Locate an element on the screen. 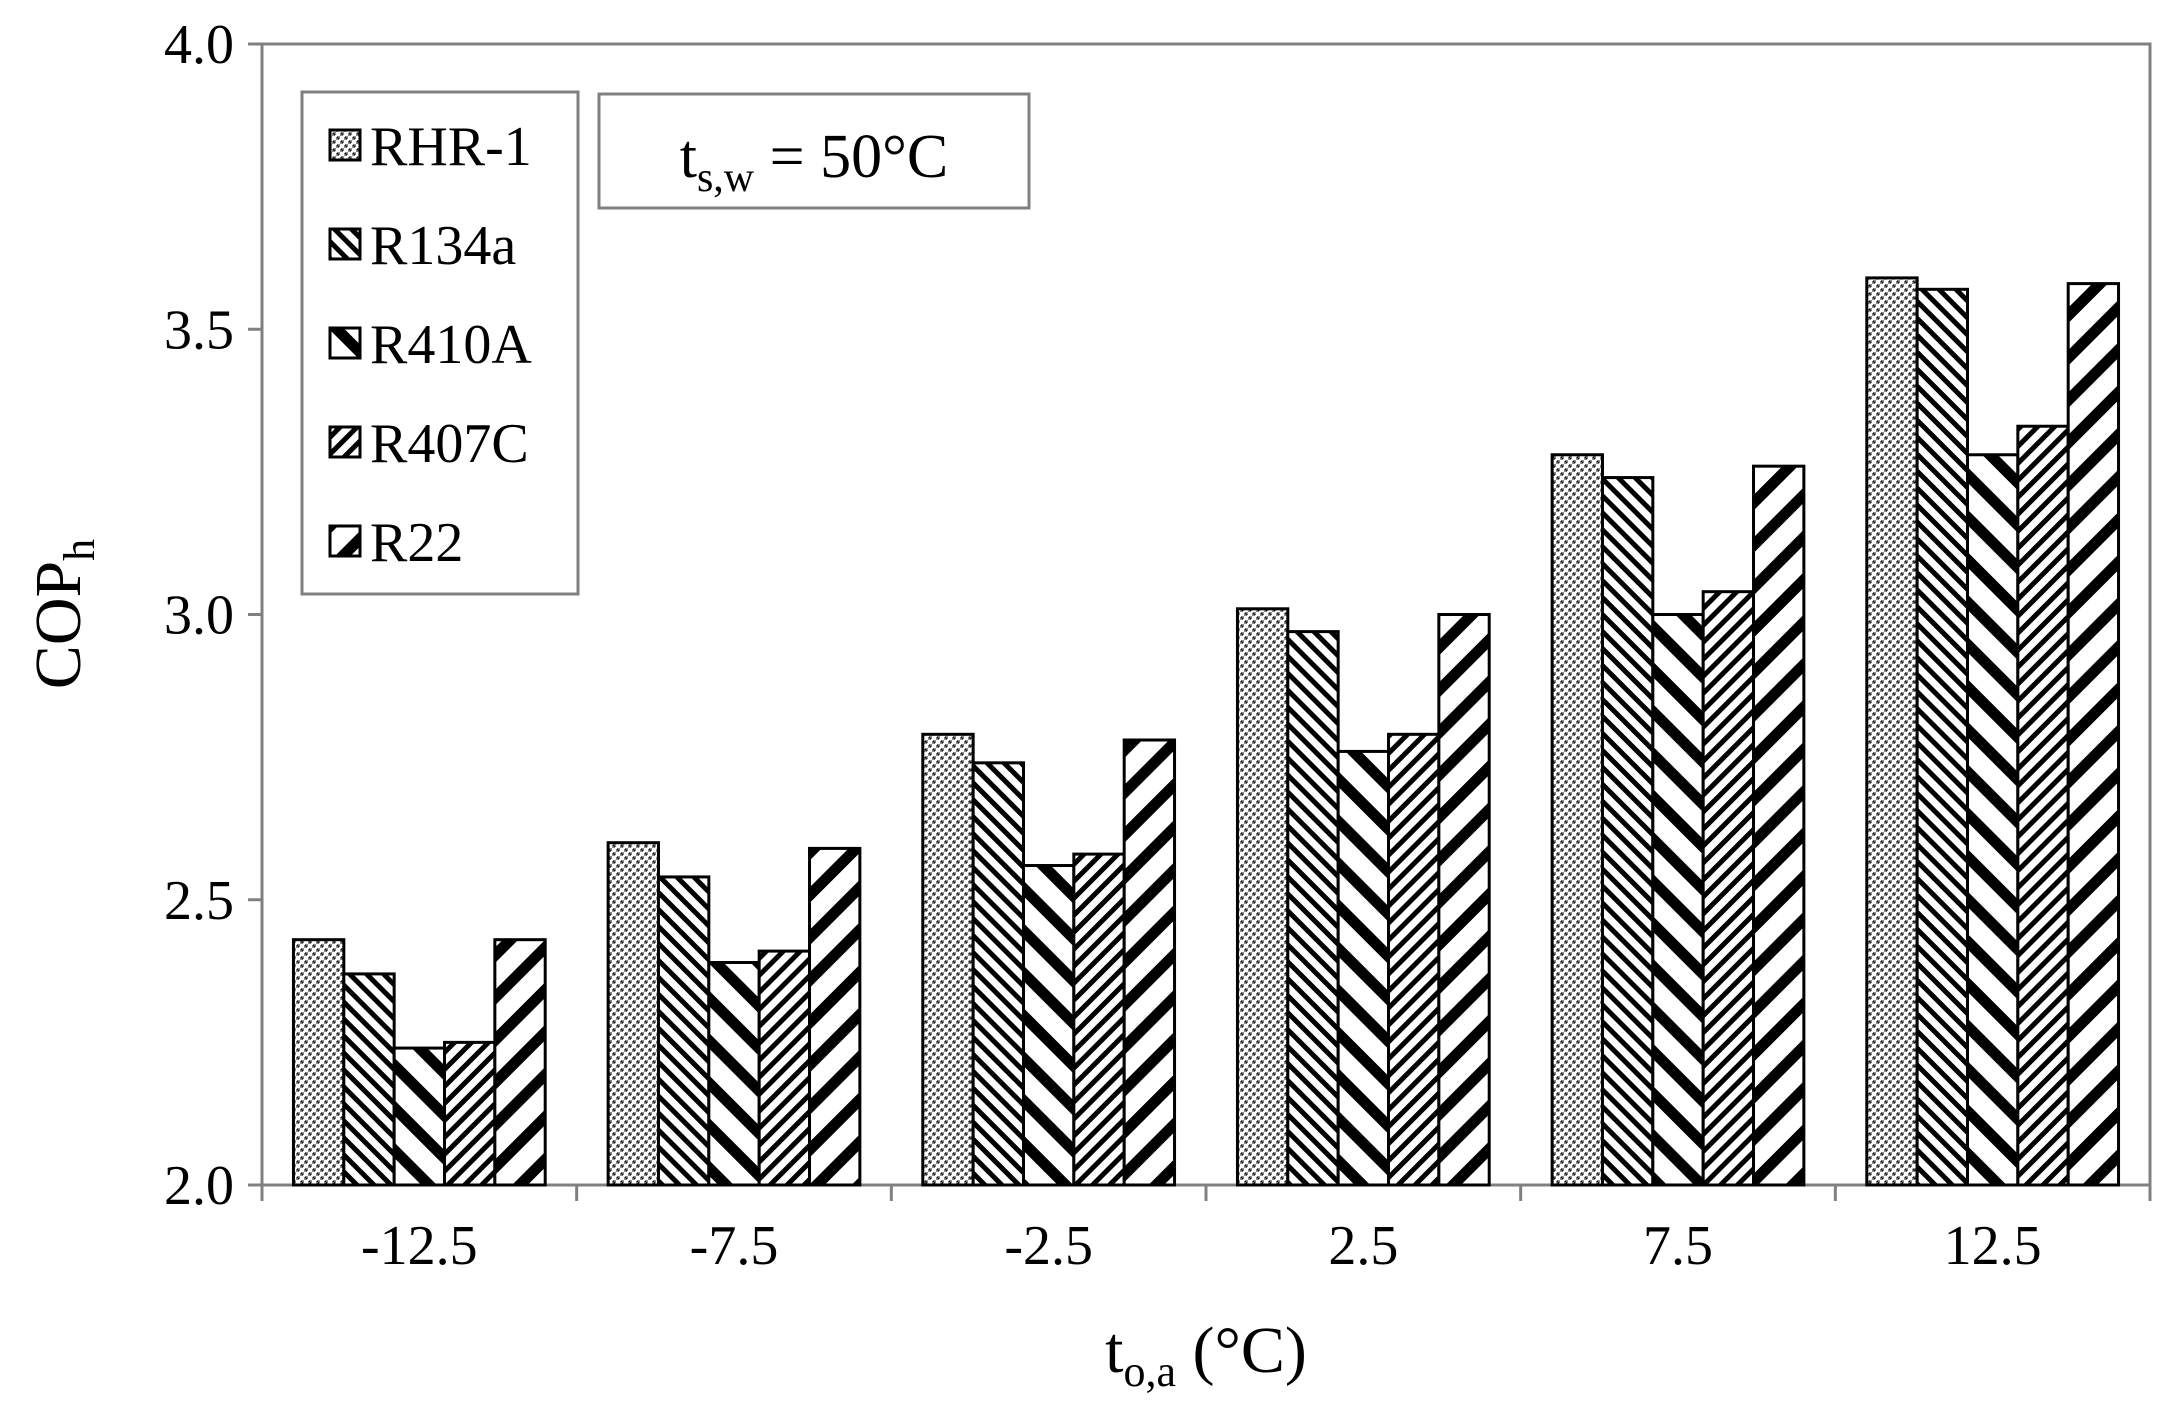  bar-r22--12.5 is located at coordinates (520, 1062).